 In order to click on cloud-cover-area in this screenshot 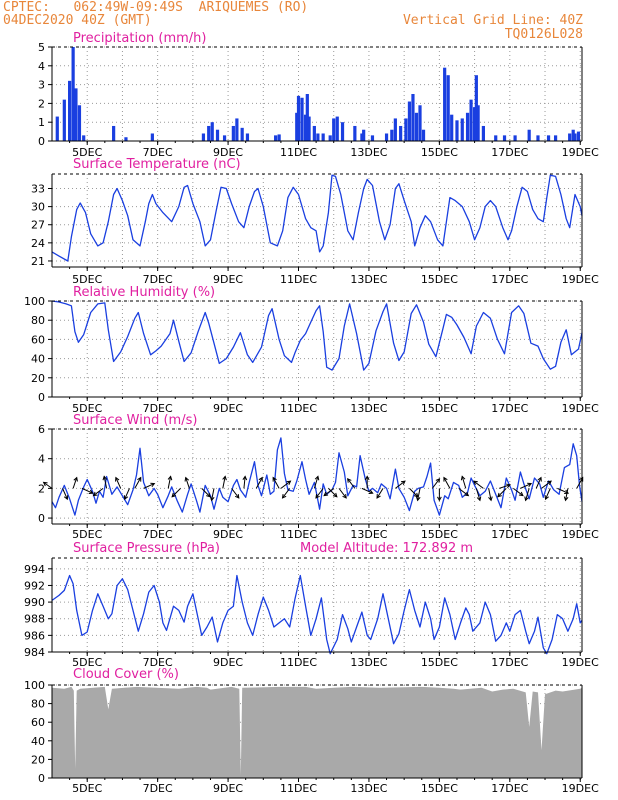, I will do `click(317, 732)`.